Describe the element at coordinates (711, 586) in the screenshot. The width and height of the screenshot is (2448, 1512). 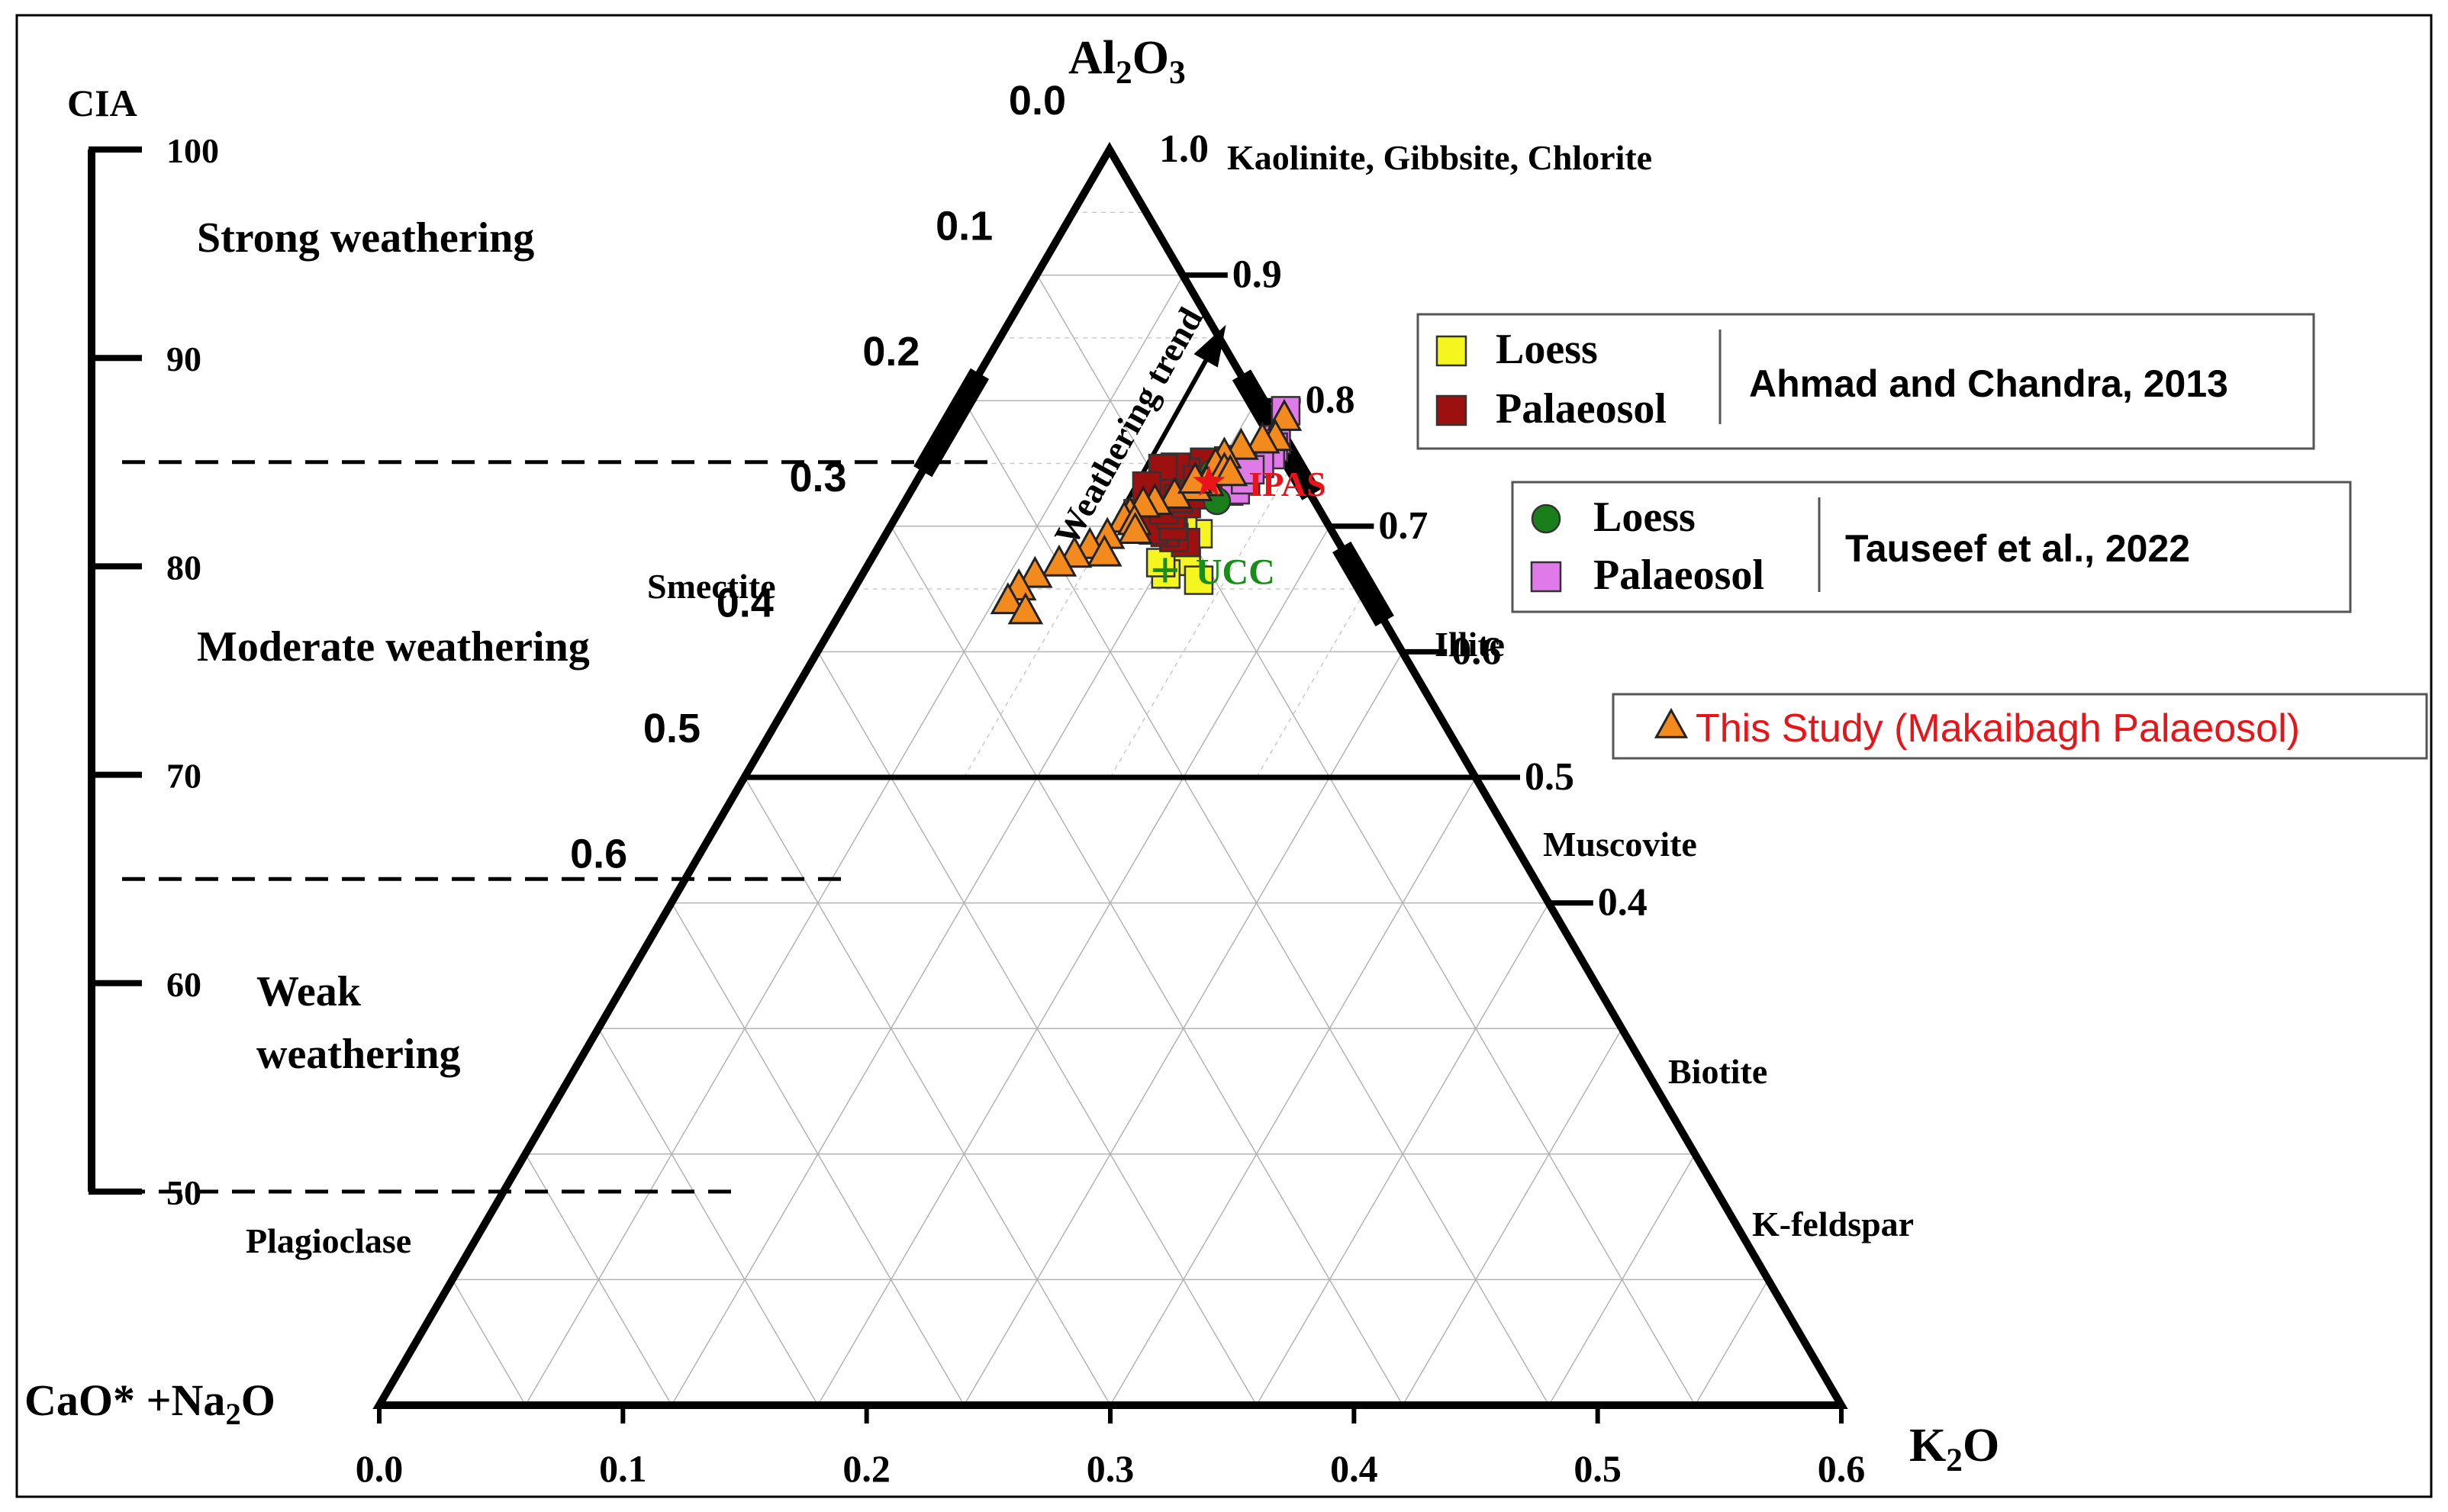
I see `mineral-label: Smectite` at that location.